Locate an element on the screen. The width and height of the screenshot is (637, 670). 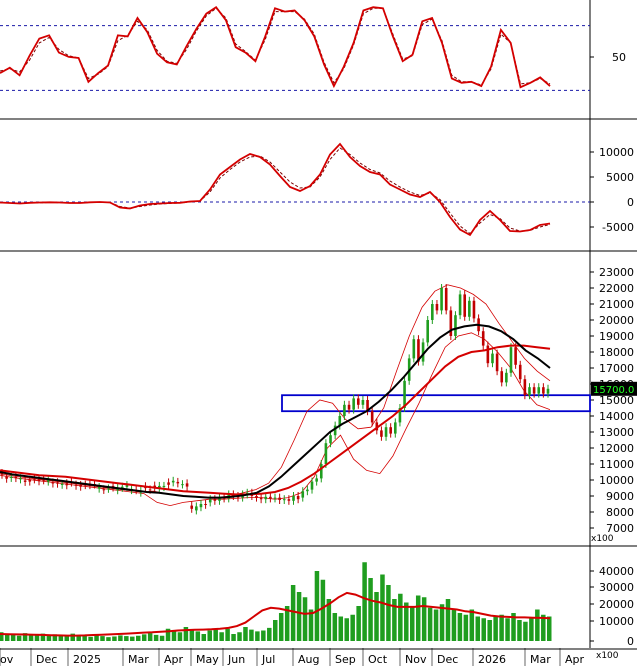
price-tick-label: 23000 is located at coordinates (616, 272).